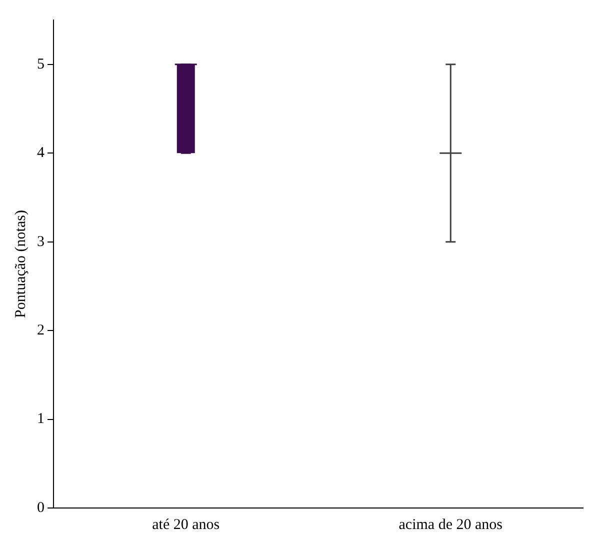 The image size is (601, 550). I want to click on y-tick-label: 1, so click(40, 419).